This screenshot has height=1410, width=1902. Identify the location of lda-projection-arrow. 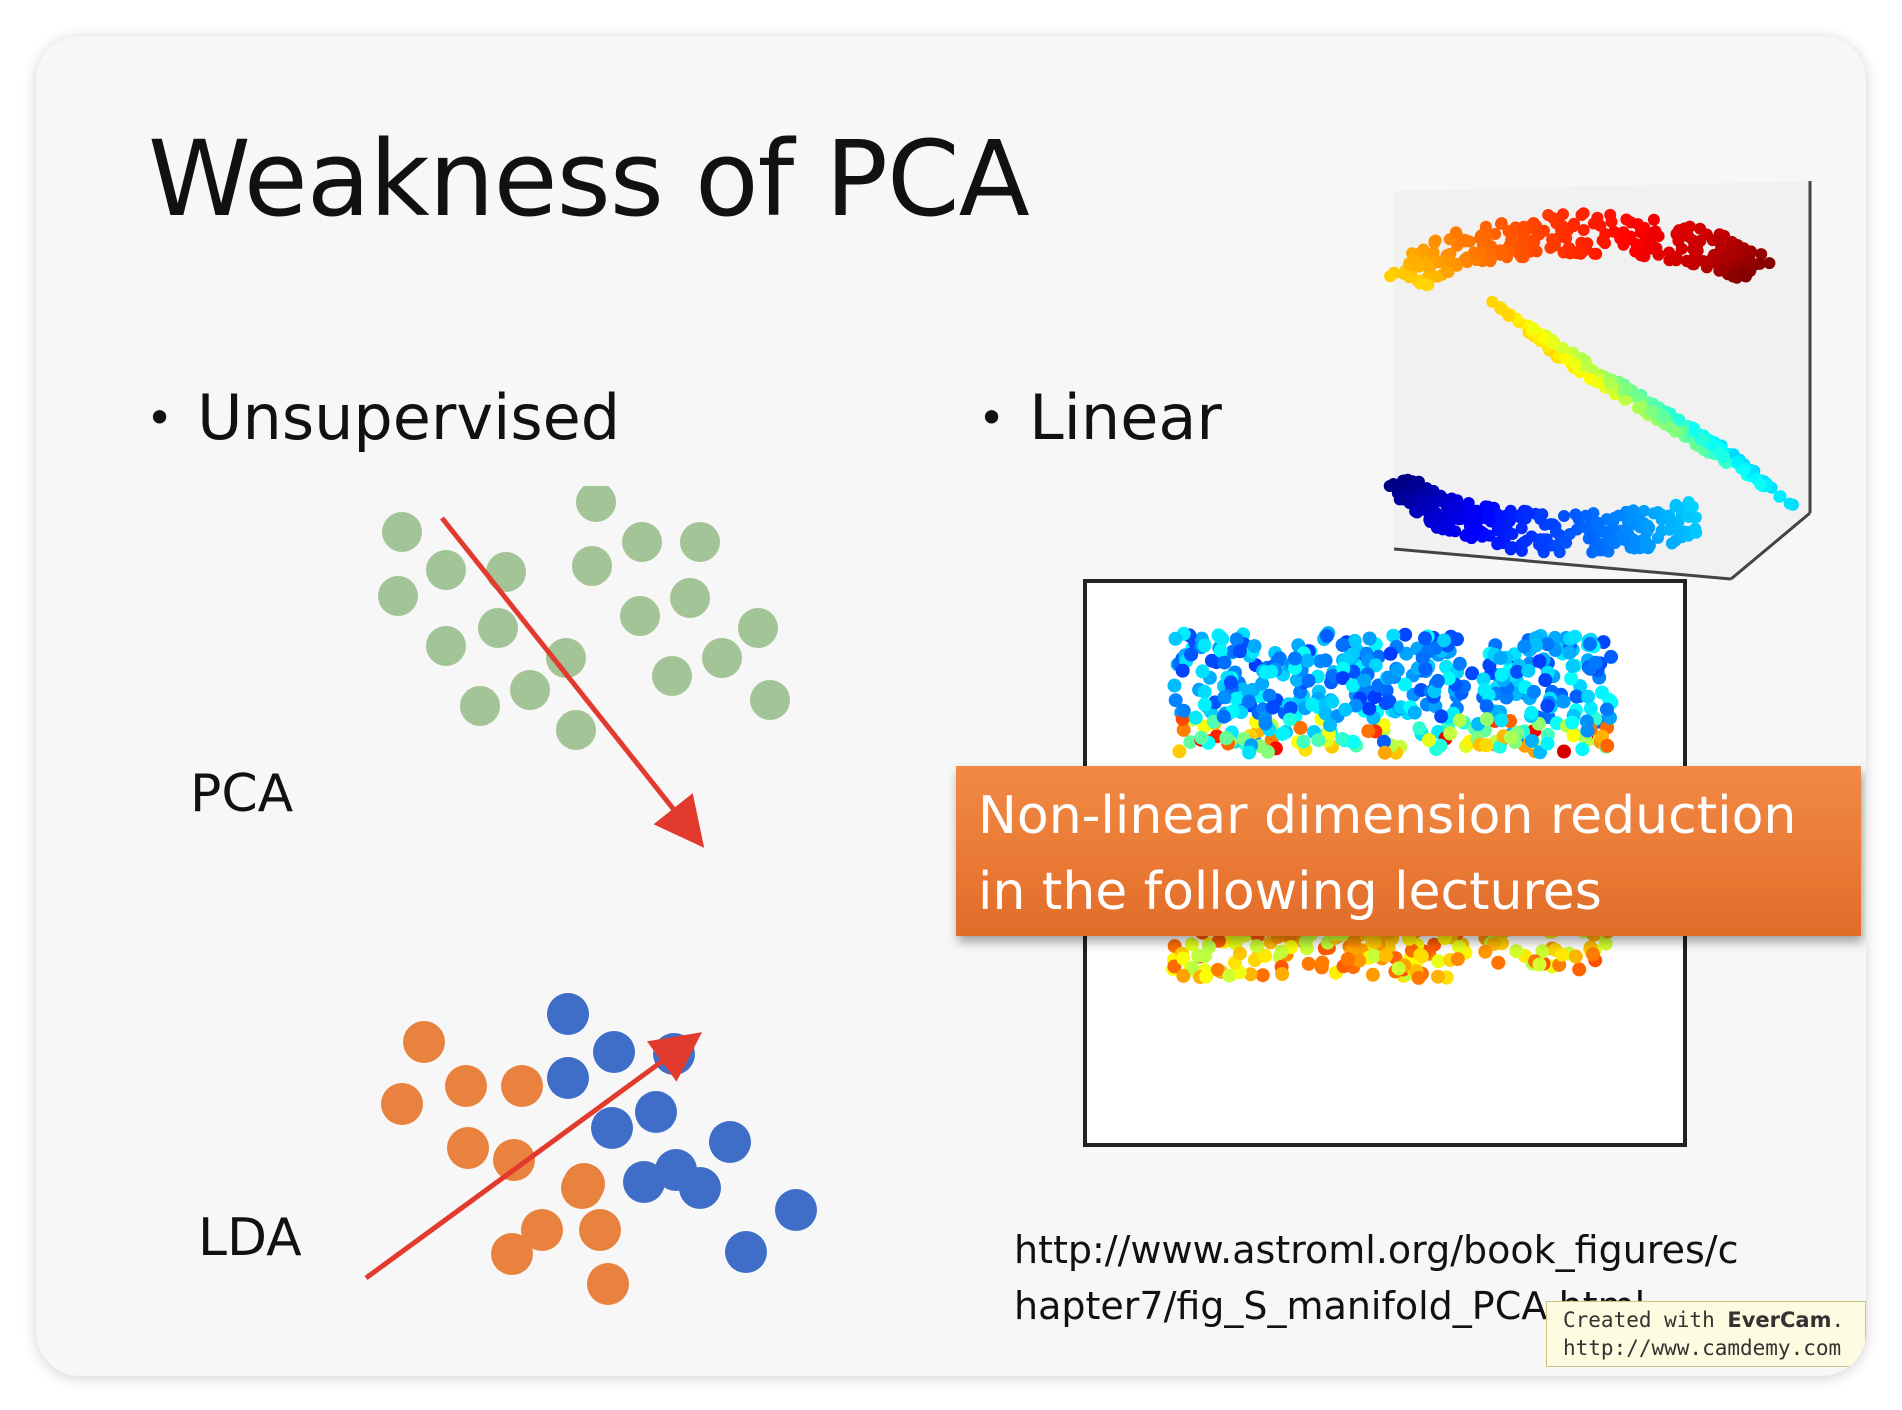
(533, 1156).